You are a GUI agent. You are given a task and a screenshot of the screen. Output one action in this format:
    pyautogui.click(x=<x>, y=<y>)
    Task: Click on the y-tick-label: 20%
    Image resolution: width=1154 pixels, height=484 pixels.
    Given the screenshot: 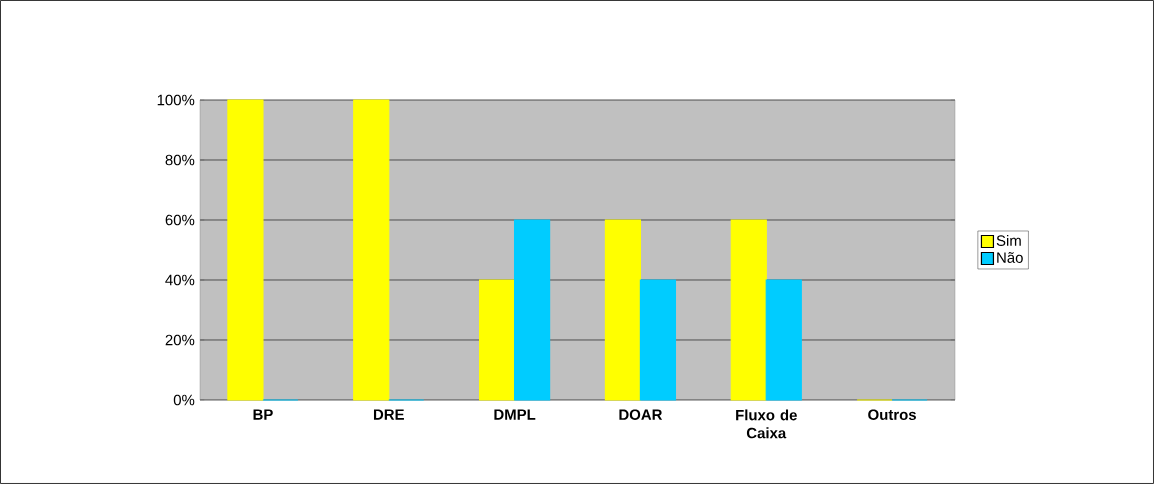 What is the action you would take?
    pyautogui.click(x=180, y=340)
    